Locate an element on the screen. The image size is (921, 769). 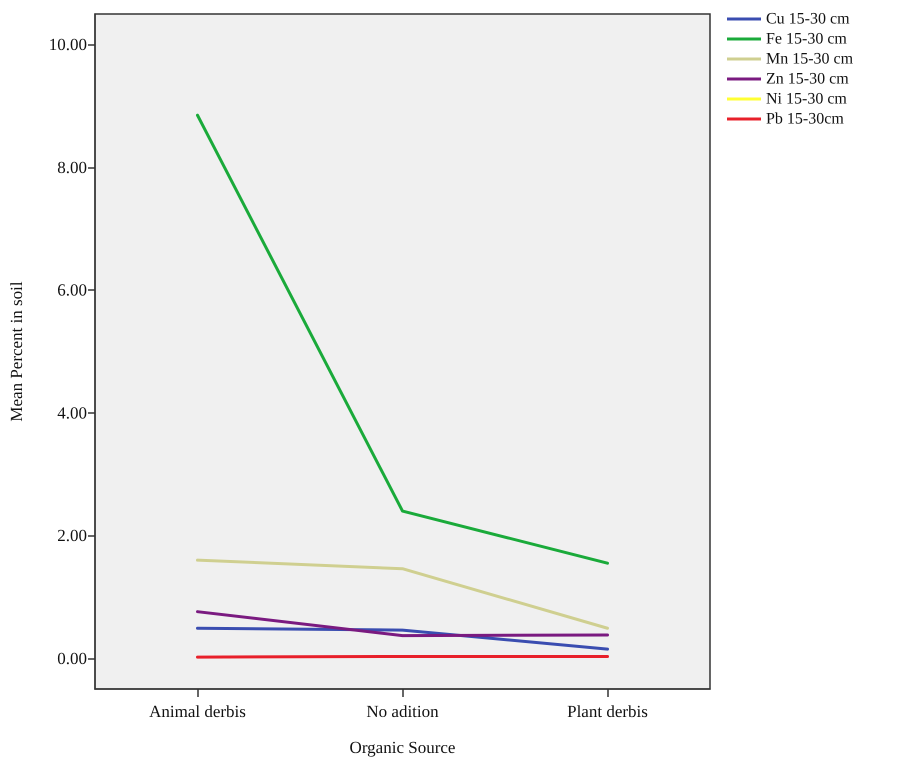
x-tick-label: No adition is located at coordinates (403, 711).